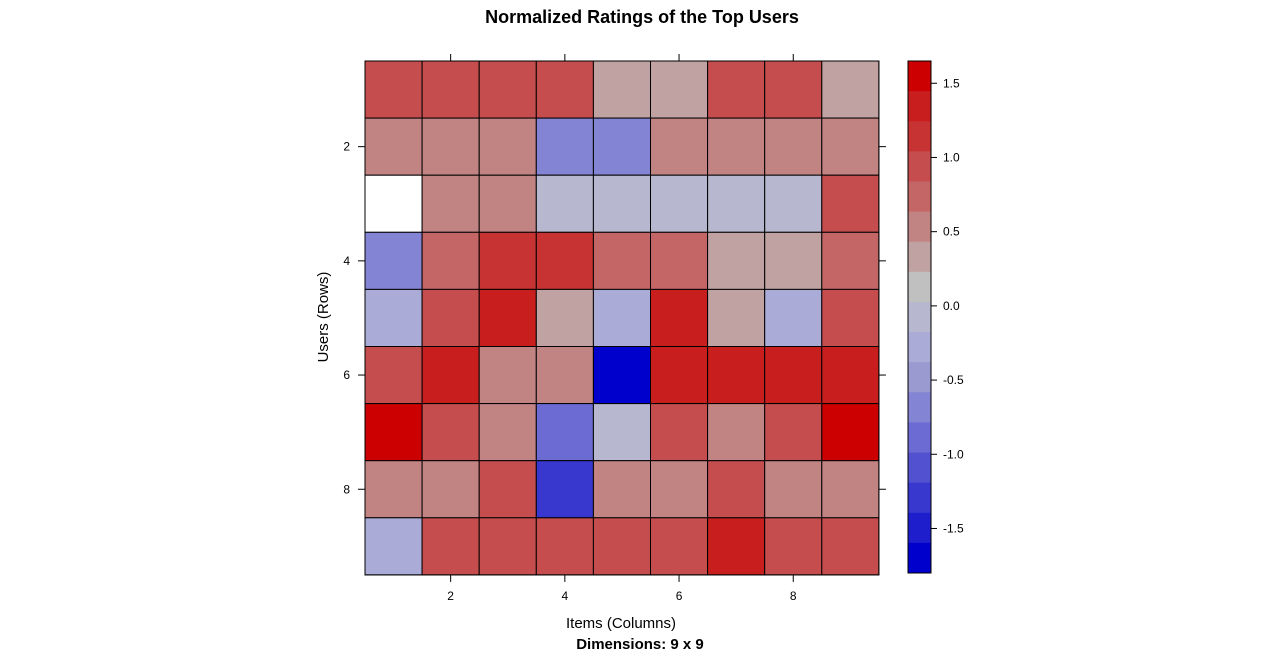 The height and width of the screenshot is (657, 1280). Describe the element at coordinates (951, 83) in the screenshot. I see `colorbar-tick-label: 1.5` at that location.